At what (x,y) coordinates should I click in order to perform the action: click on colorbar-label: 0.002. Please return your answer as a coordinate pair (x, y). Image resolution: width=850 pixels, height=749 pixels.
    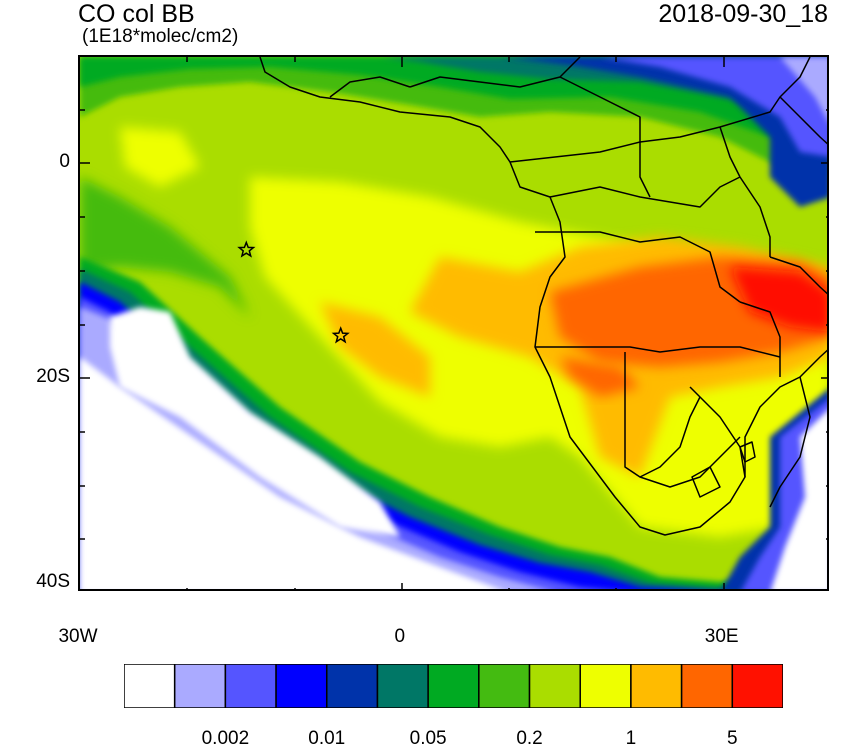
    Looking at the image, I should click on (225, 738).